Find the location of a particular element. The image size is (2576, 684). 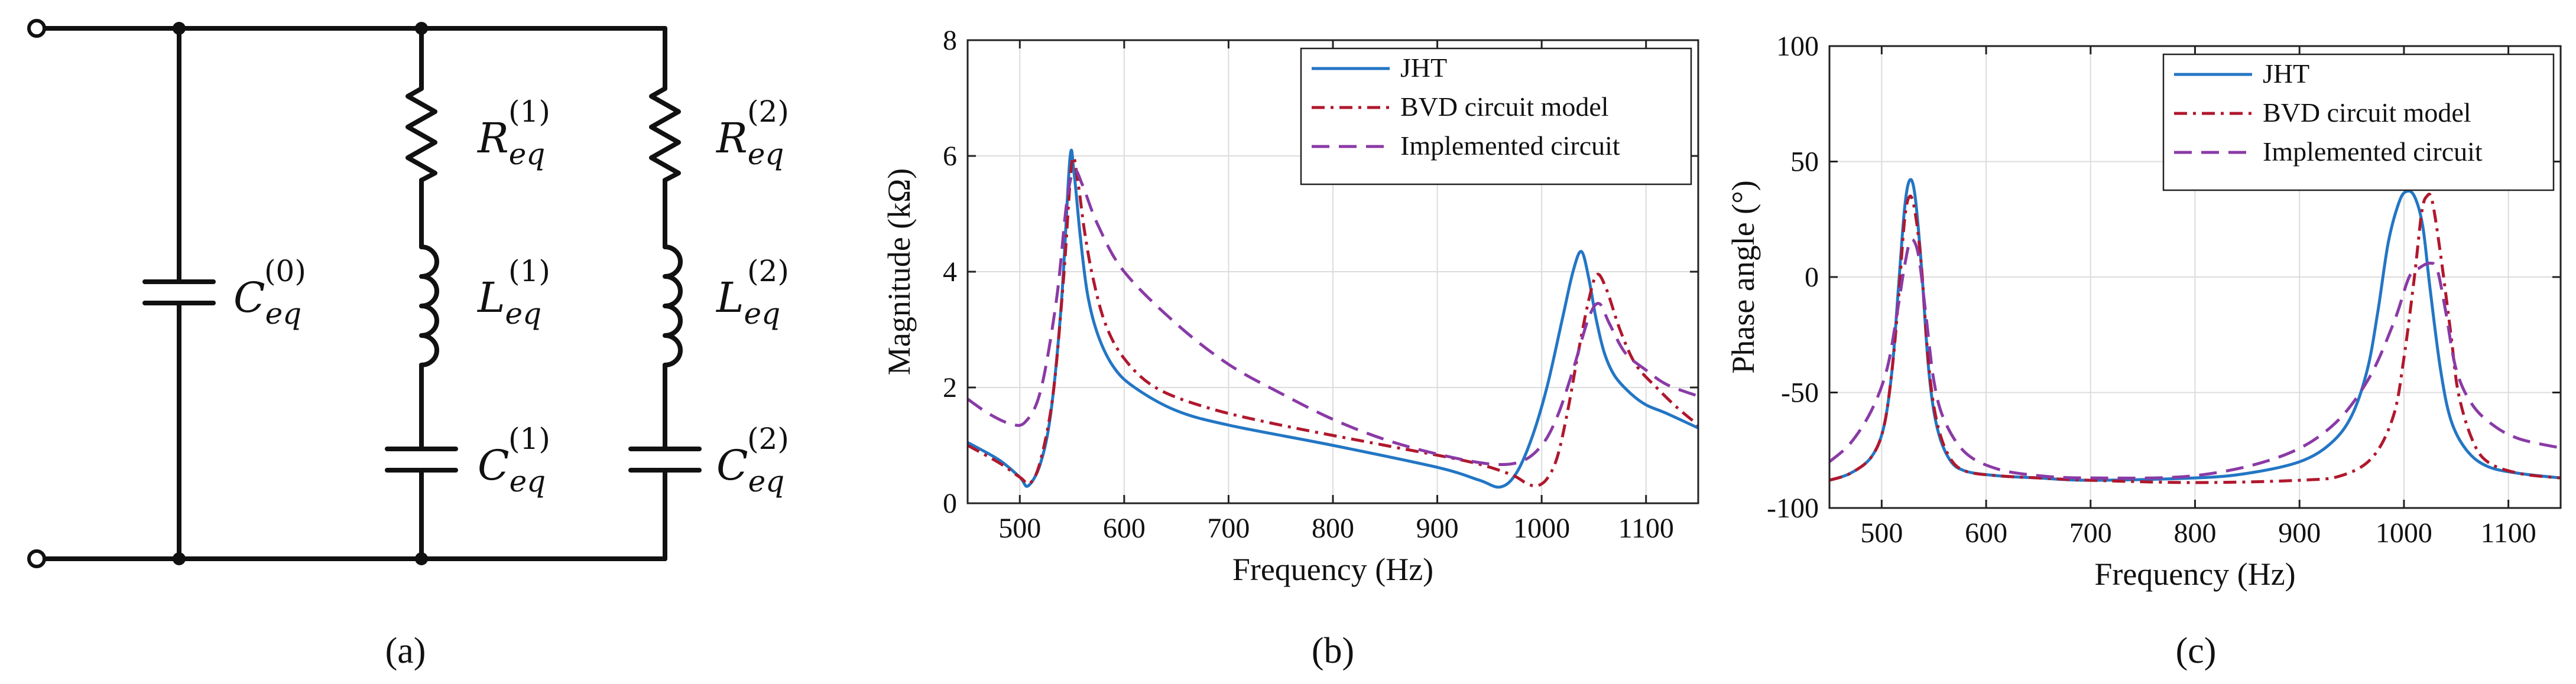

component-label-l1: Leq(1) is located at coordinates (513, 292).